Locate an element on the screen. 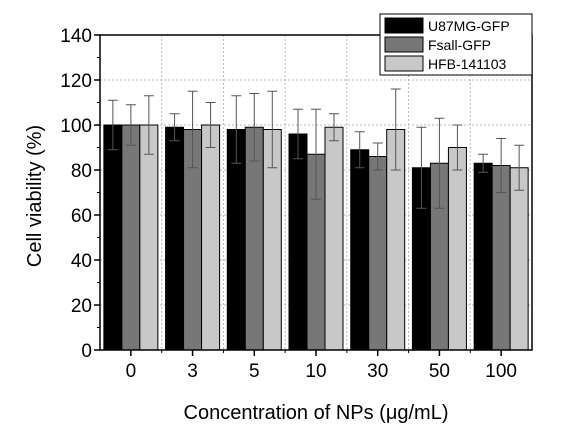  x-tick-label: 5 is located at coordinates (254, 371).